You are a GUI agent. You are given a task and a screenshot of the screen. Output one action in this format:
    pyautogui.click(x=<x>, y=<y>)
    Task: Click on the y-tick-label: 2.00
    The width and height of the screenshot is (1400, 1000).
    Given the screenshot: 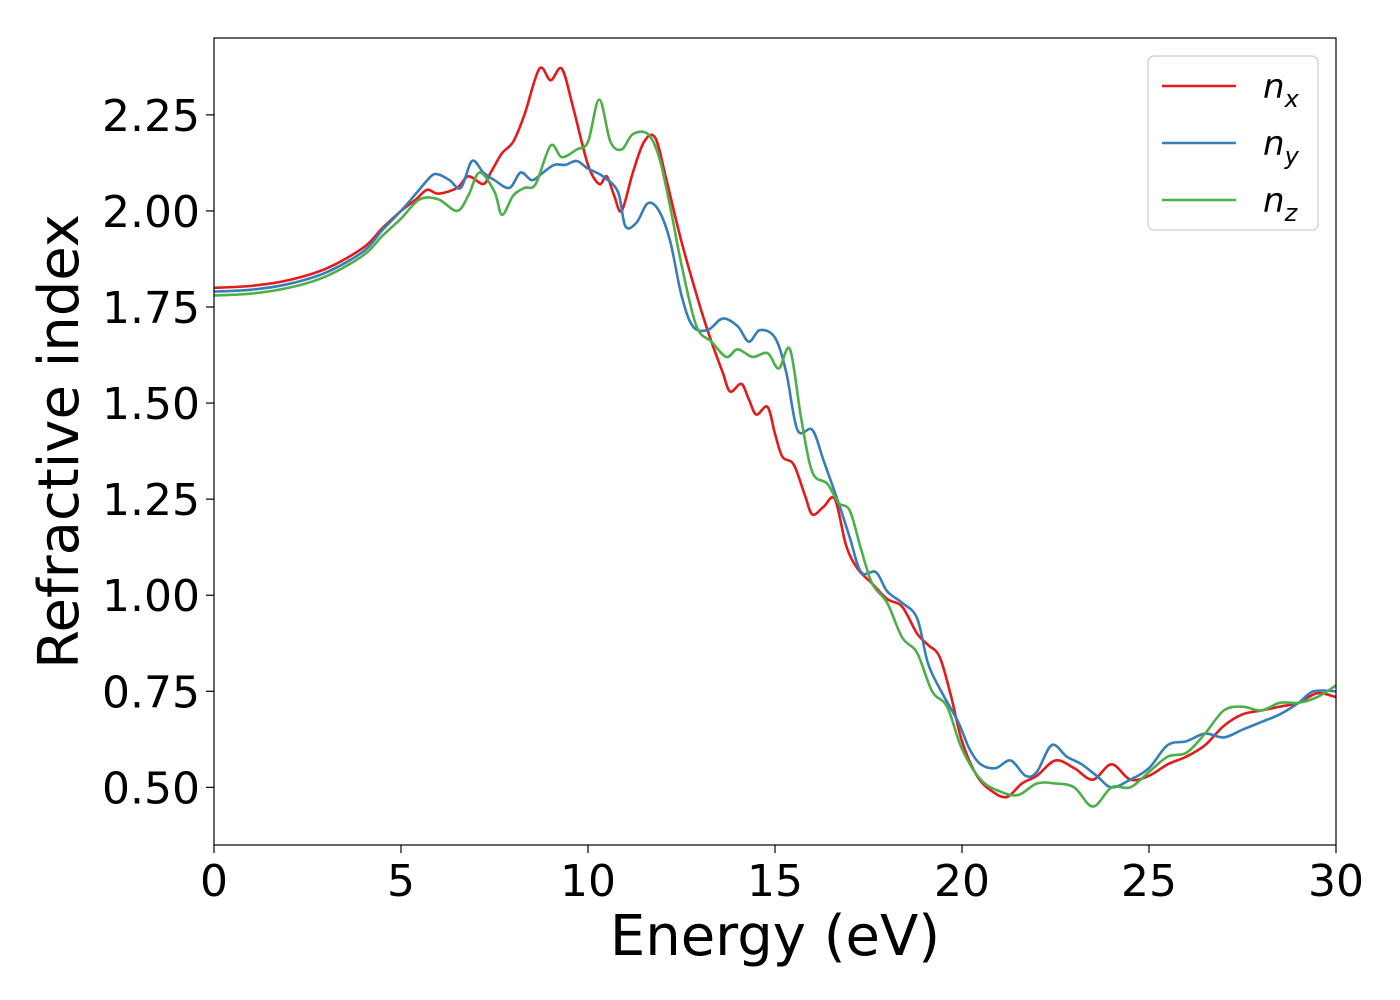 What is the action you would take?
    pyautogui.click(x=151, y=212)
    